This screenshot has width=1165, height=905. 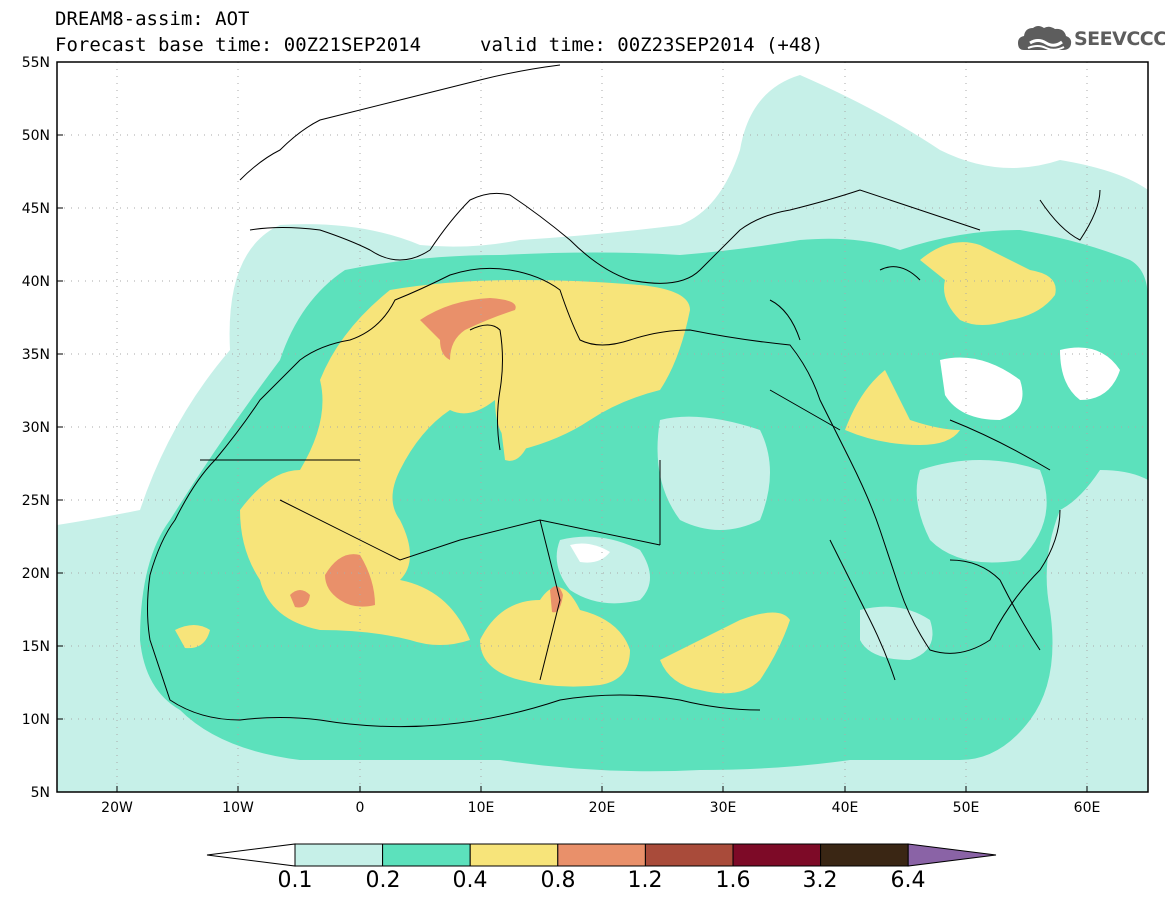 I want to click on lon-label: 10W, so click(x=238, y=808).